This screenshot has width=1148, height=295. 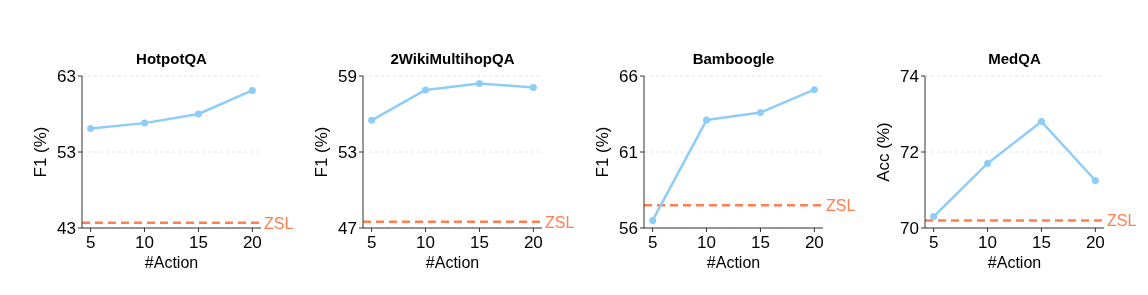 What do you see at coordinates (347, 76) in the screenshot?
I see `y-tick-label: 59` at bounding box center [347, 76].